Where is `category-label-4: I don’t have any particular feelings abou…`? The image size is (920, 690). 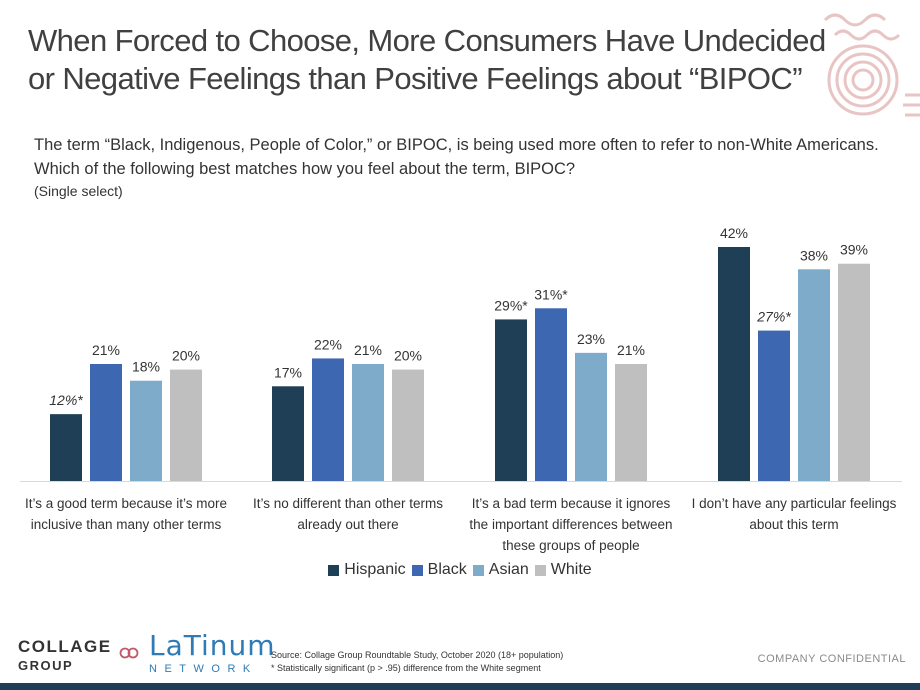 category-label-4: I don’t have any particular feelings abou… is located at coordinates (794, 514).